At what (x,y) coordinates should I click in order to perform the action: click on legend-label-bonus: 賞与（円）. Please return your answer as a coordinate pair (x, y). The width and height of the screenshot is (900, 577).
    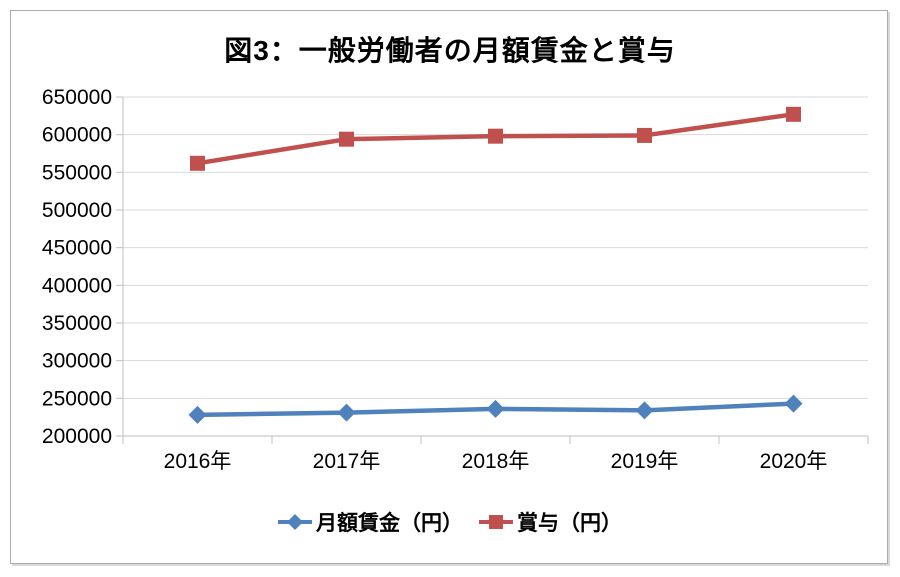
    Looking at the image, I should click on (569, 523).